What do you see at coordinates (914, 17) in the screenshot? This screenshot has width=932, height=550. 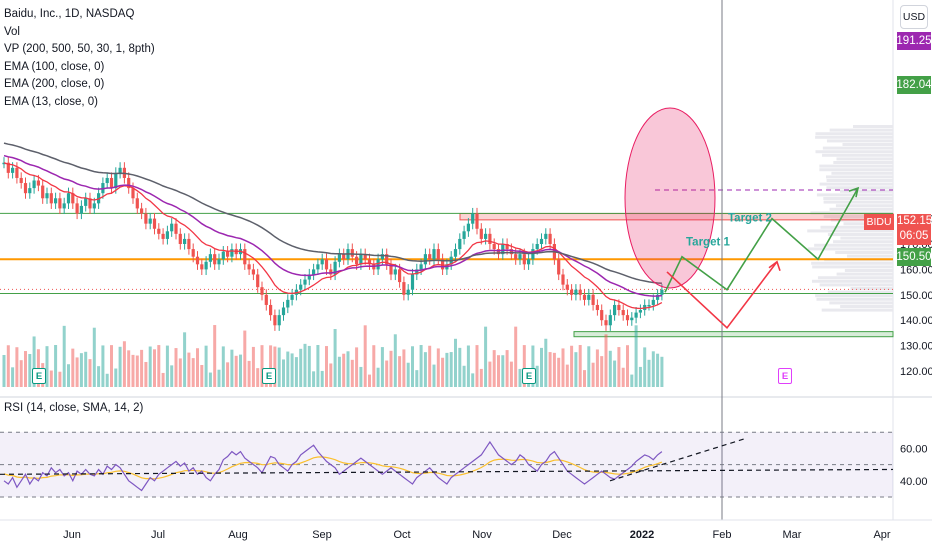 I see `currency-button: USD` at bounding box center [914, 17].